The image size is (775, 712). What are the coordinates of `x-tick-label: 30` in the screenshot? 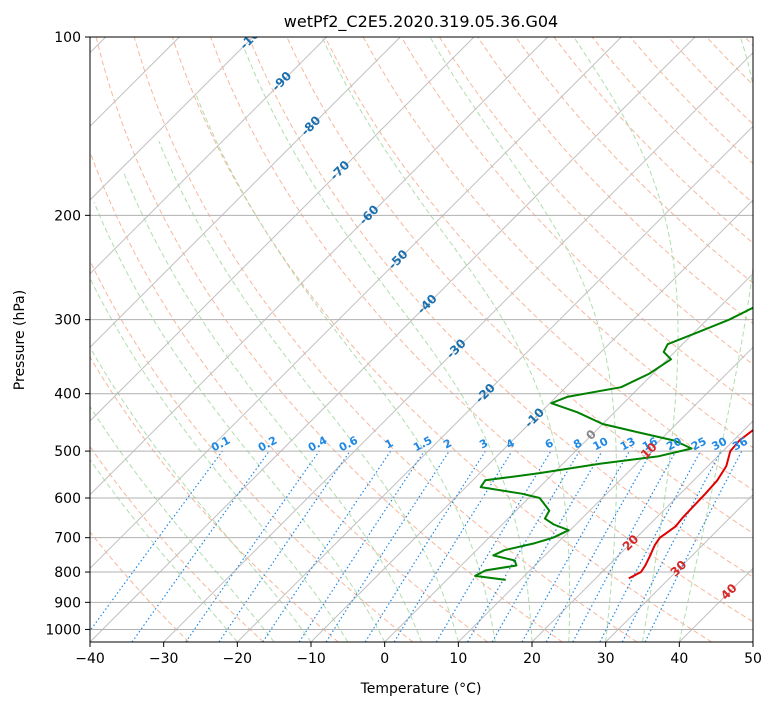 It's located at (606, 659).